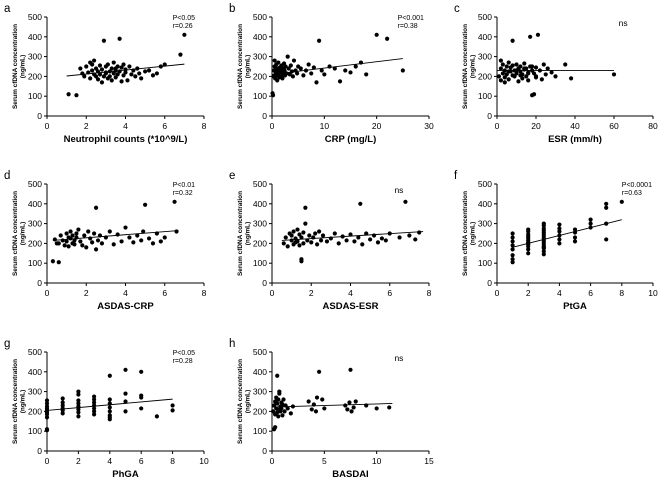 The height and width of the screenshot is (487, 669). I want to click on y-tick-label-g: 300, so click(35, 392).